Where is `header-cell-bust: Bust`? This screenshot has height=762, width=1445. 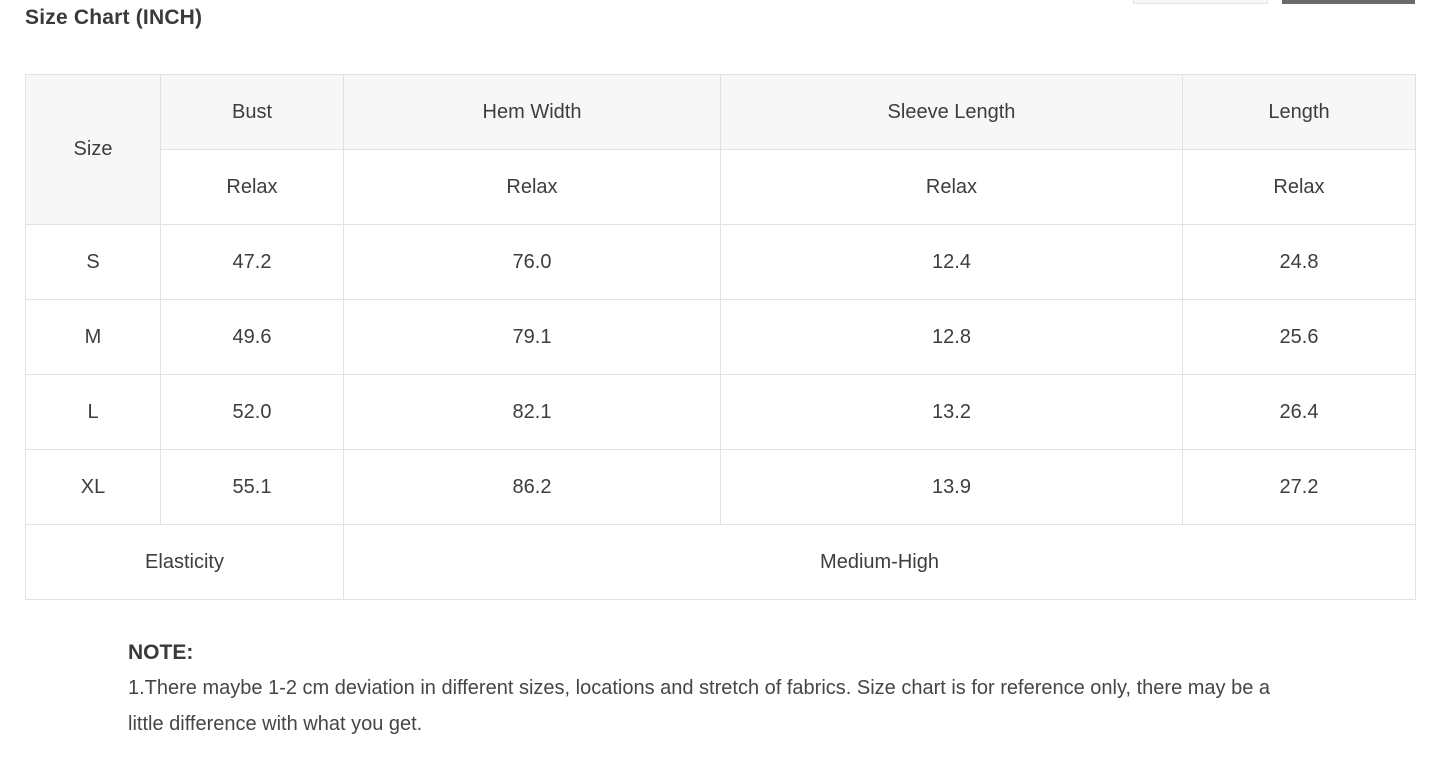 header-cell-bust: Bust is located at coordinates (252, 112).